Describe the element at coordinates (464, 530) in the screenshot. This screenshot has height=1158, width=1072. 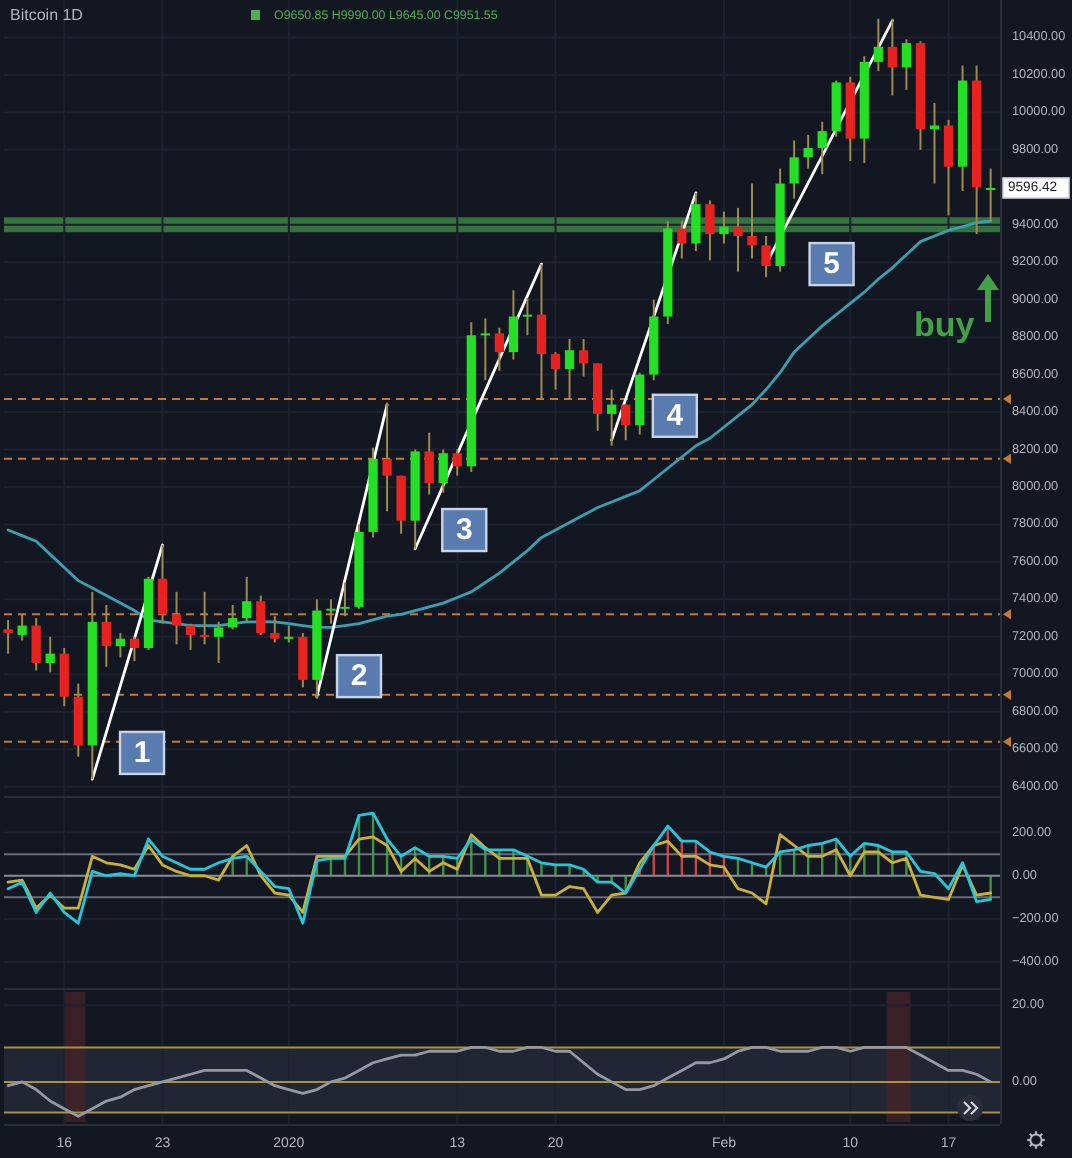
I see `annotation: 3` at that location.